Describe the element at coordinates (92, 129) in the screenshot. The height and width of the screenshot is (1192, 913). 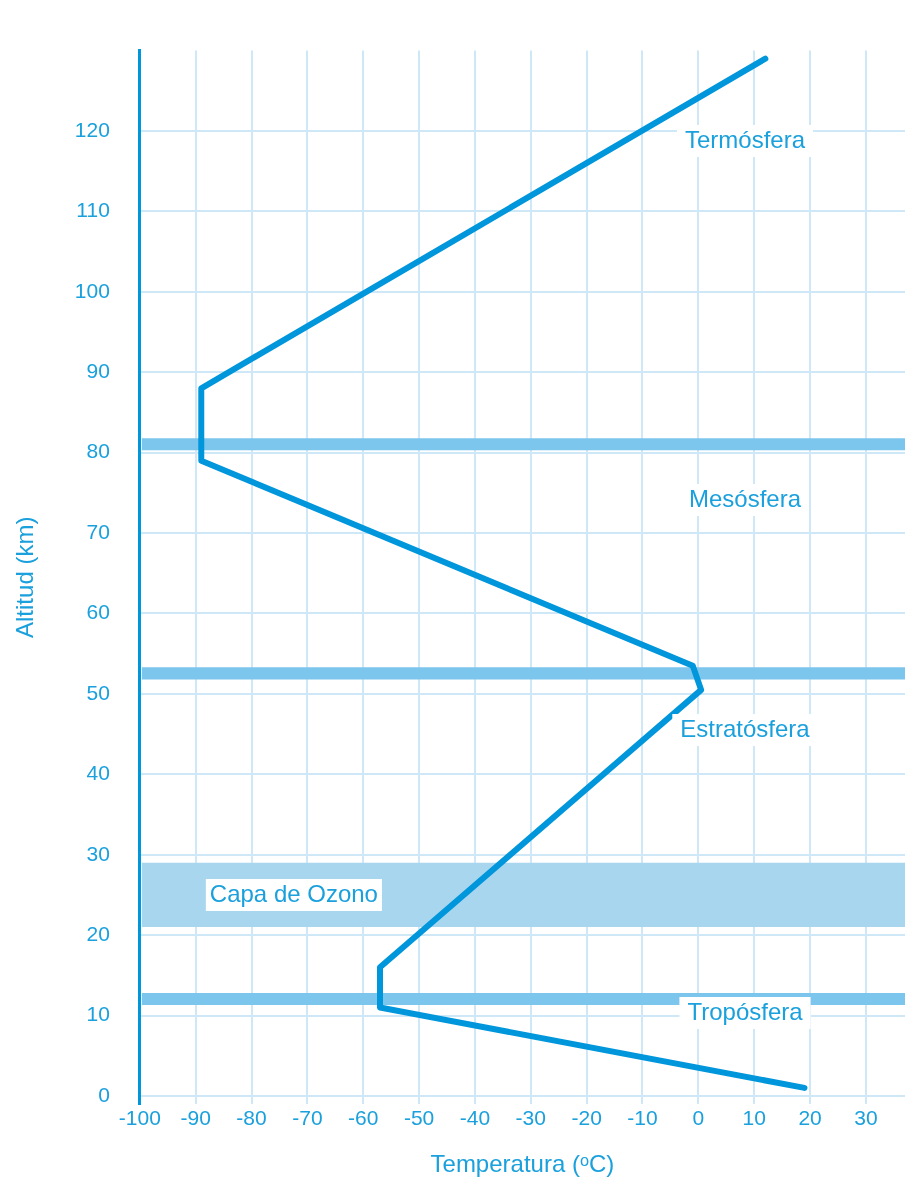
I see `y-tick-label: 120` at that location.